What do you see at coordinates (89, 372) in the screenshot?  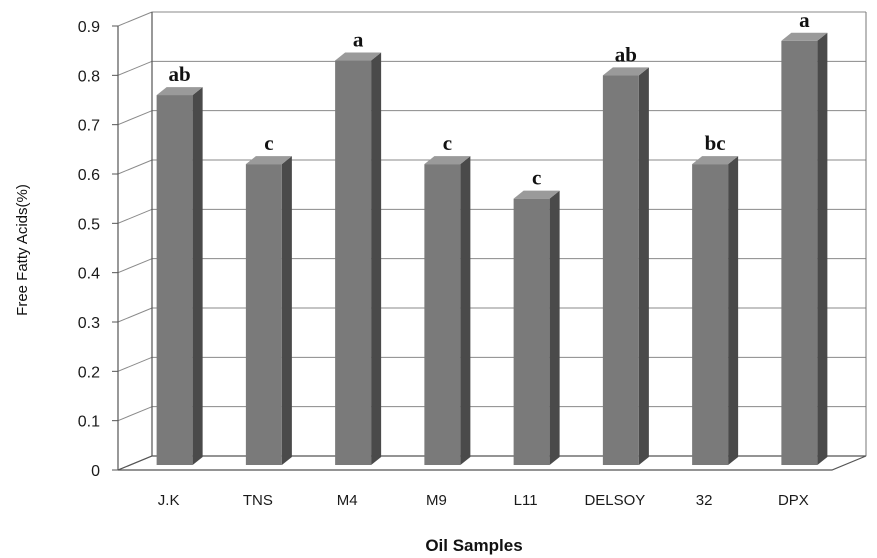 I see `y-tick-label: 0.2` at bounding box center [89, 372].